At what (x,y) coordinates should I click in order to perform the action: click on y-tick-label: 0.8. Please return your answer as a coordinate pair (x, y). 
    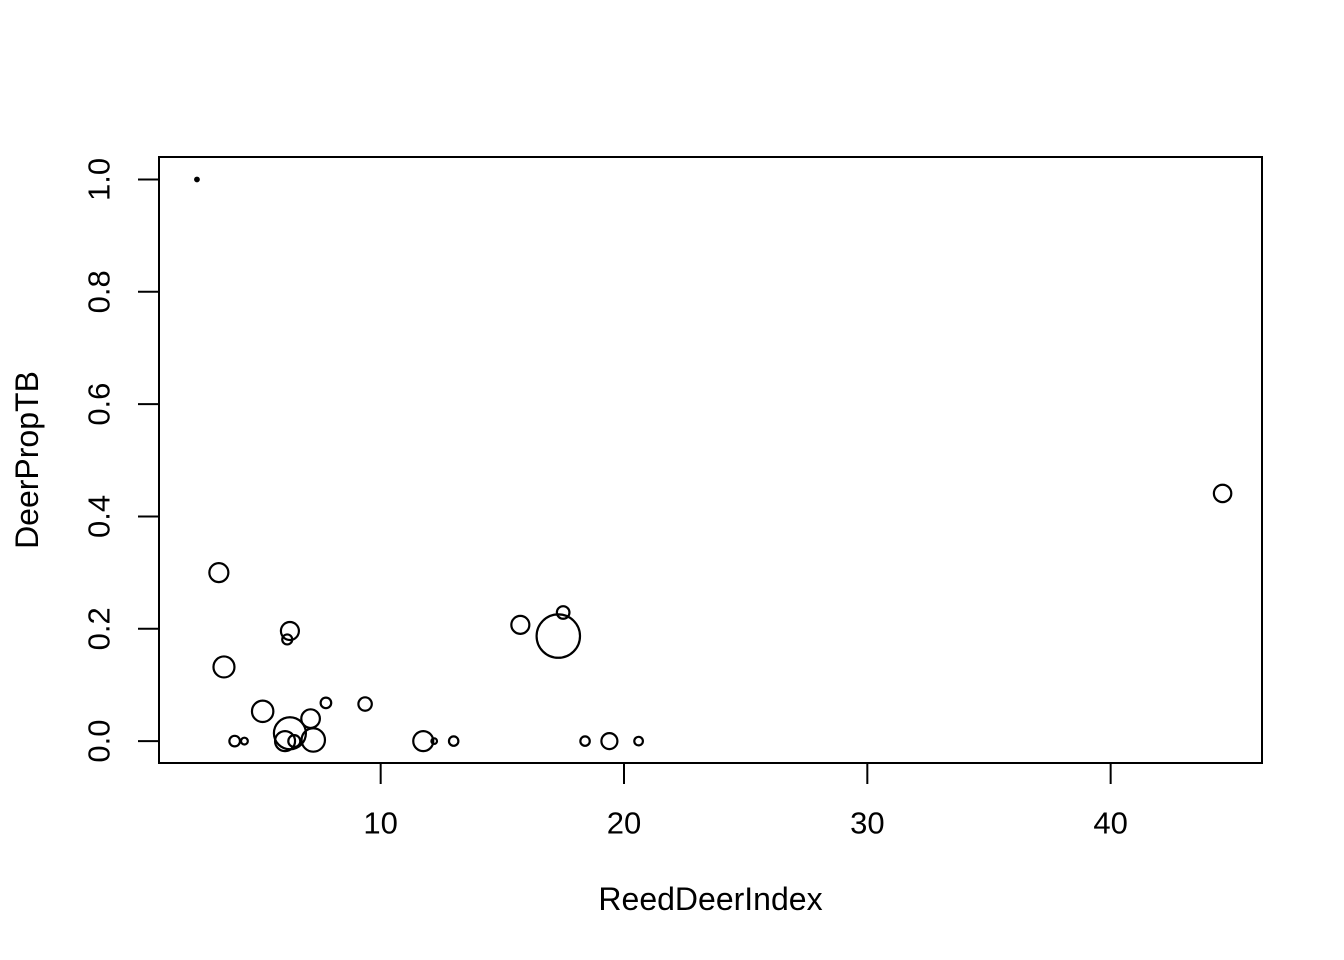
    Looking at the image, I should click on (99, 291).